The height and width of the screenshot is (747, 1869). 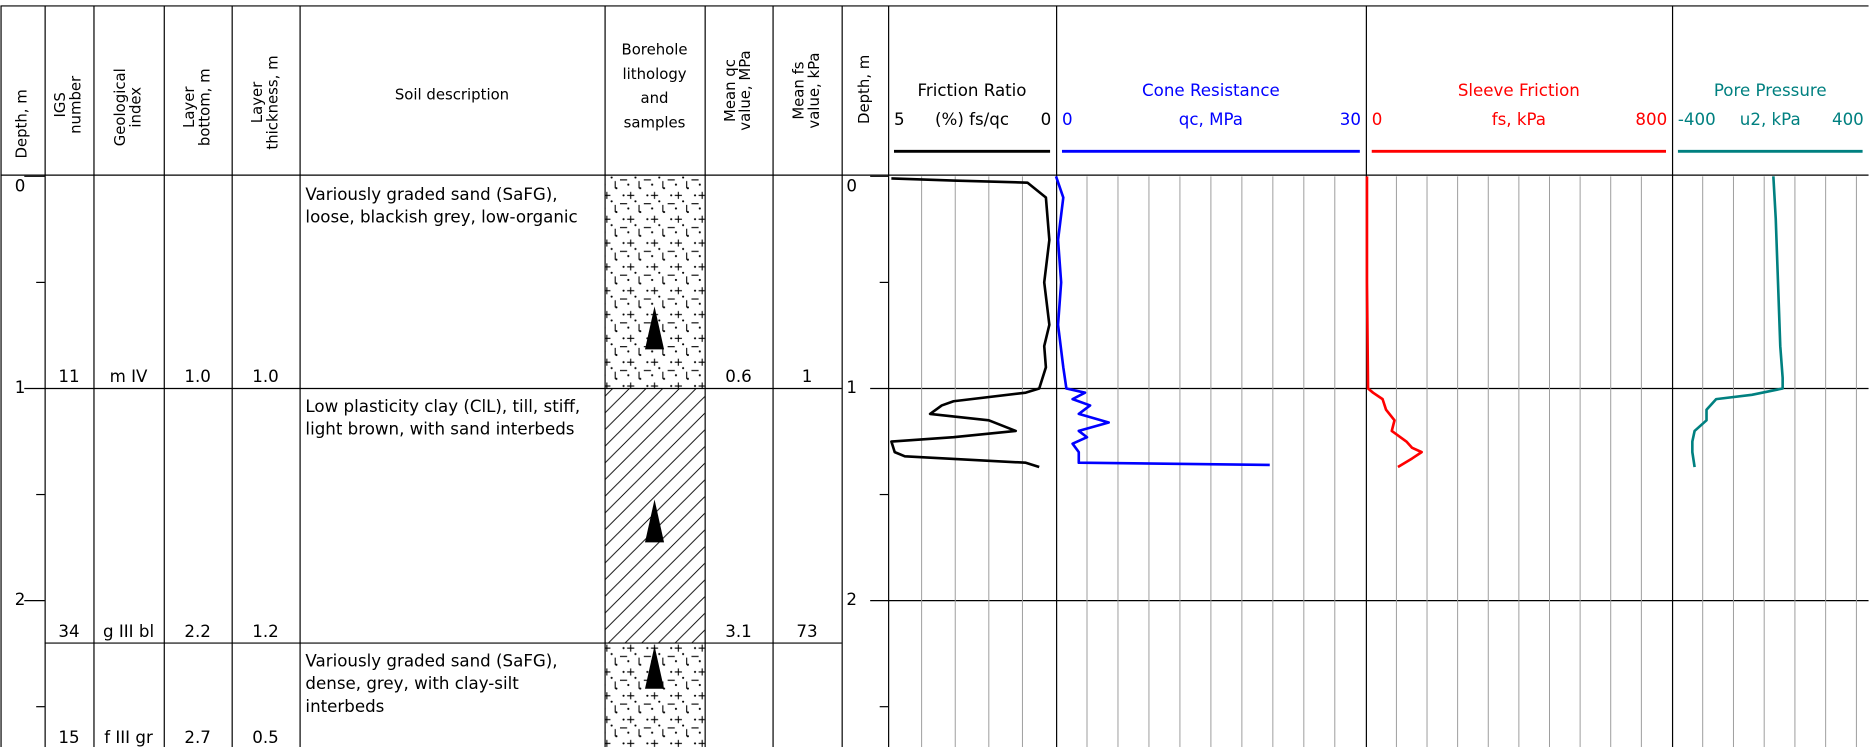 What do you see at coordinates (128, 631) in the screenshot?
I see `table-cell: g III bl` at bounding box center [128, 631].